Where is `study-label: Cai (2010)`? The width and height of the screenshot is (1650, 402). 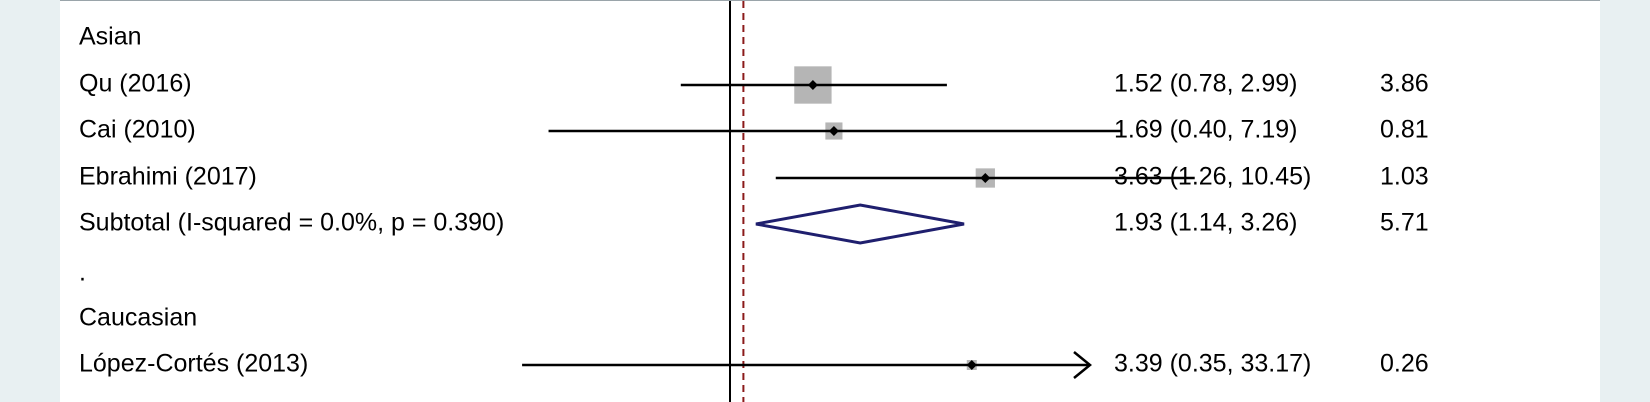 study-label: Cai (2010) is located at coordinates (137, 130).